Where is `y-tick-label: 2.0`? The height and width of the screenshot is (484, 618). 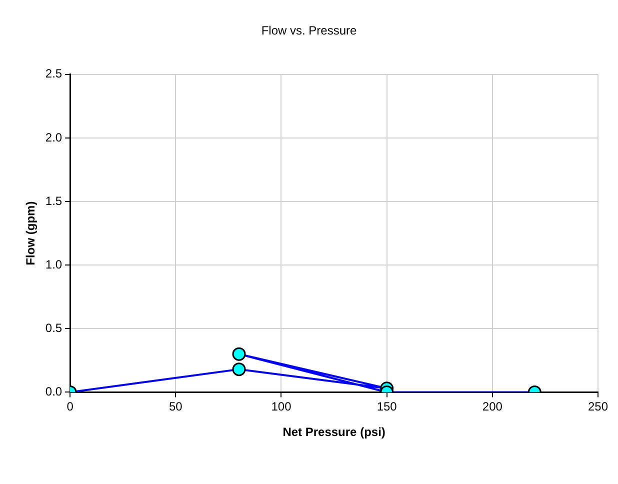
y-tick-label: 2.0 is located at coordinates (53, 137).